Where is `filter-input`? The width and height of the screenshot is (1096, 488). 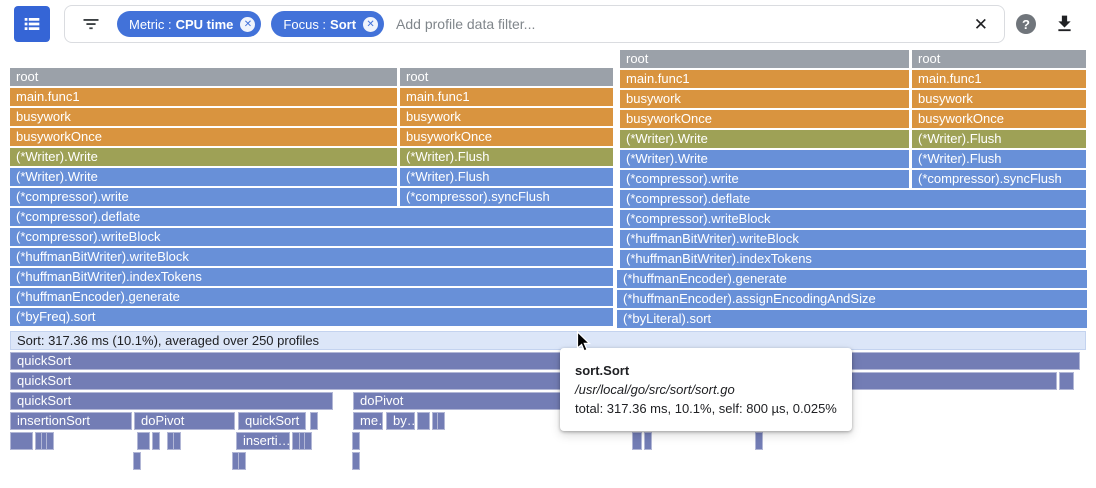
filter-input is located at coordinates (670, 24).